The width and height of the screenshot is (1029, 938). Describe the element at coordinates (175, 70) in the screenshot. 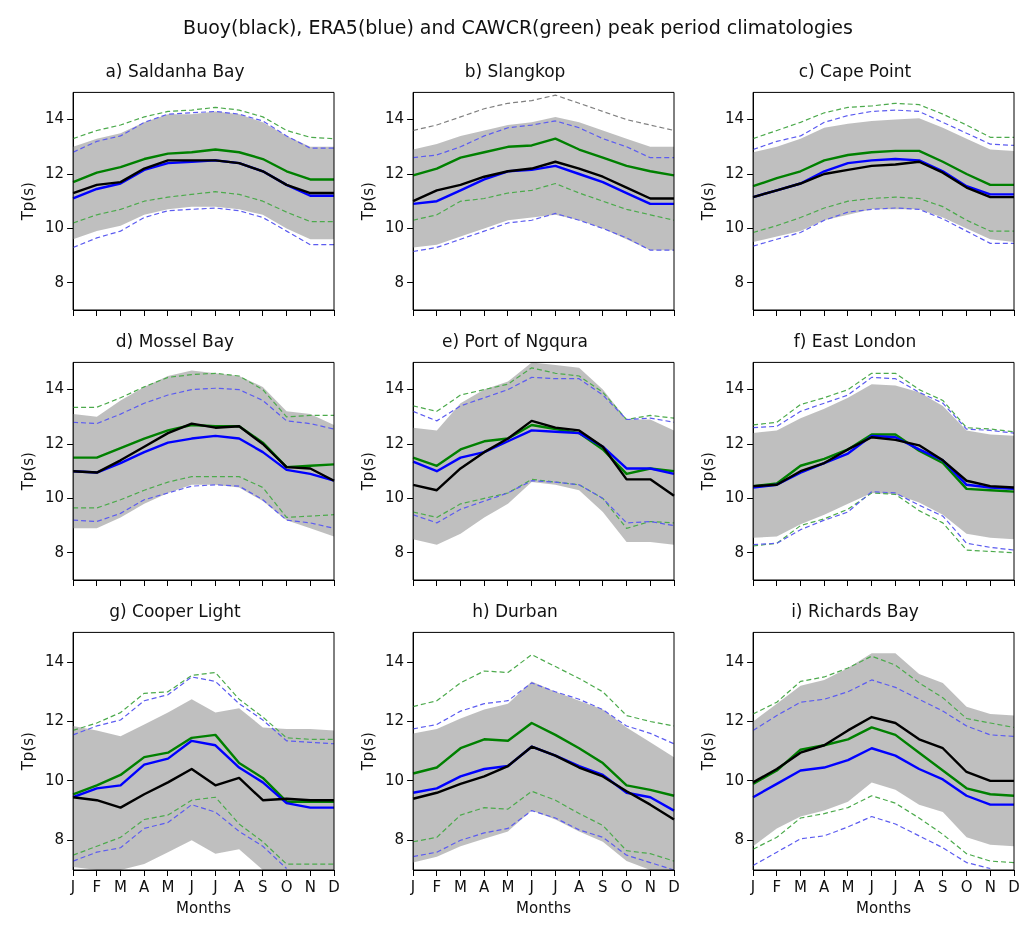

I see `chart-title: a) Saldanha Bay` at that location.